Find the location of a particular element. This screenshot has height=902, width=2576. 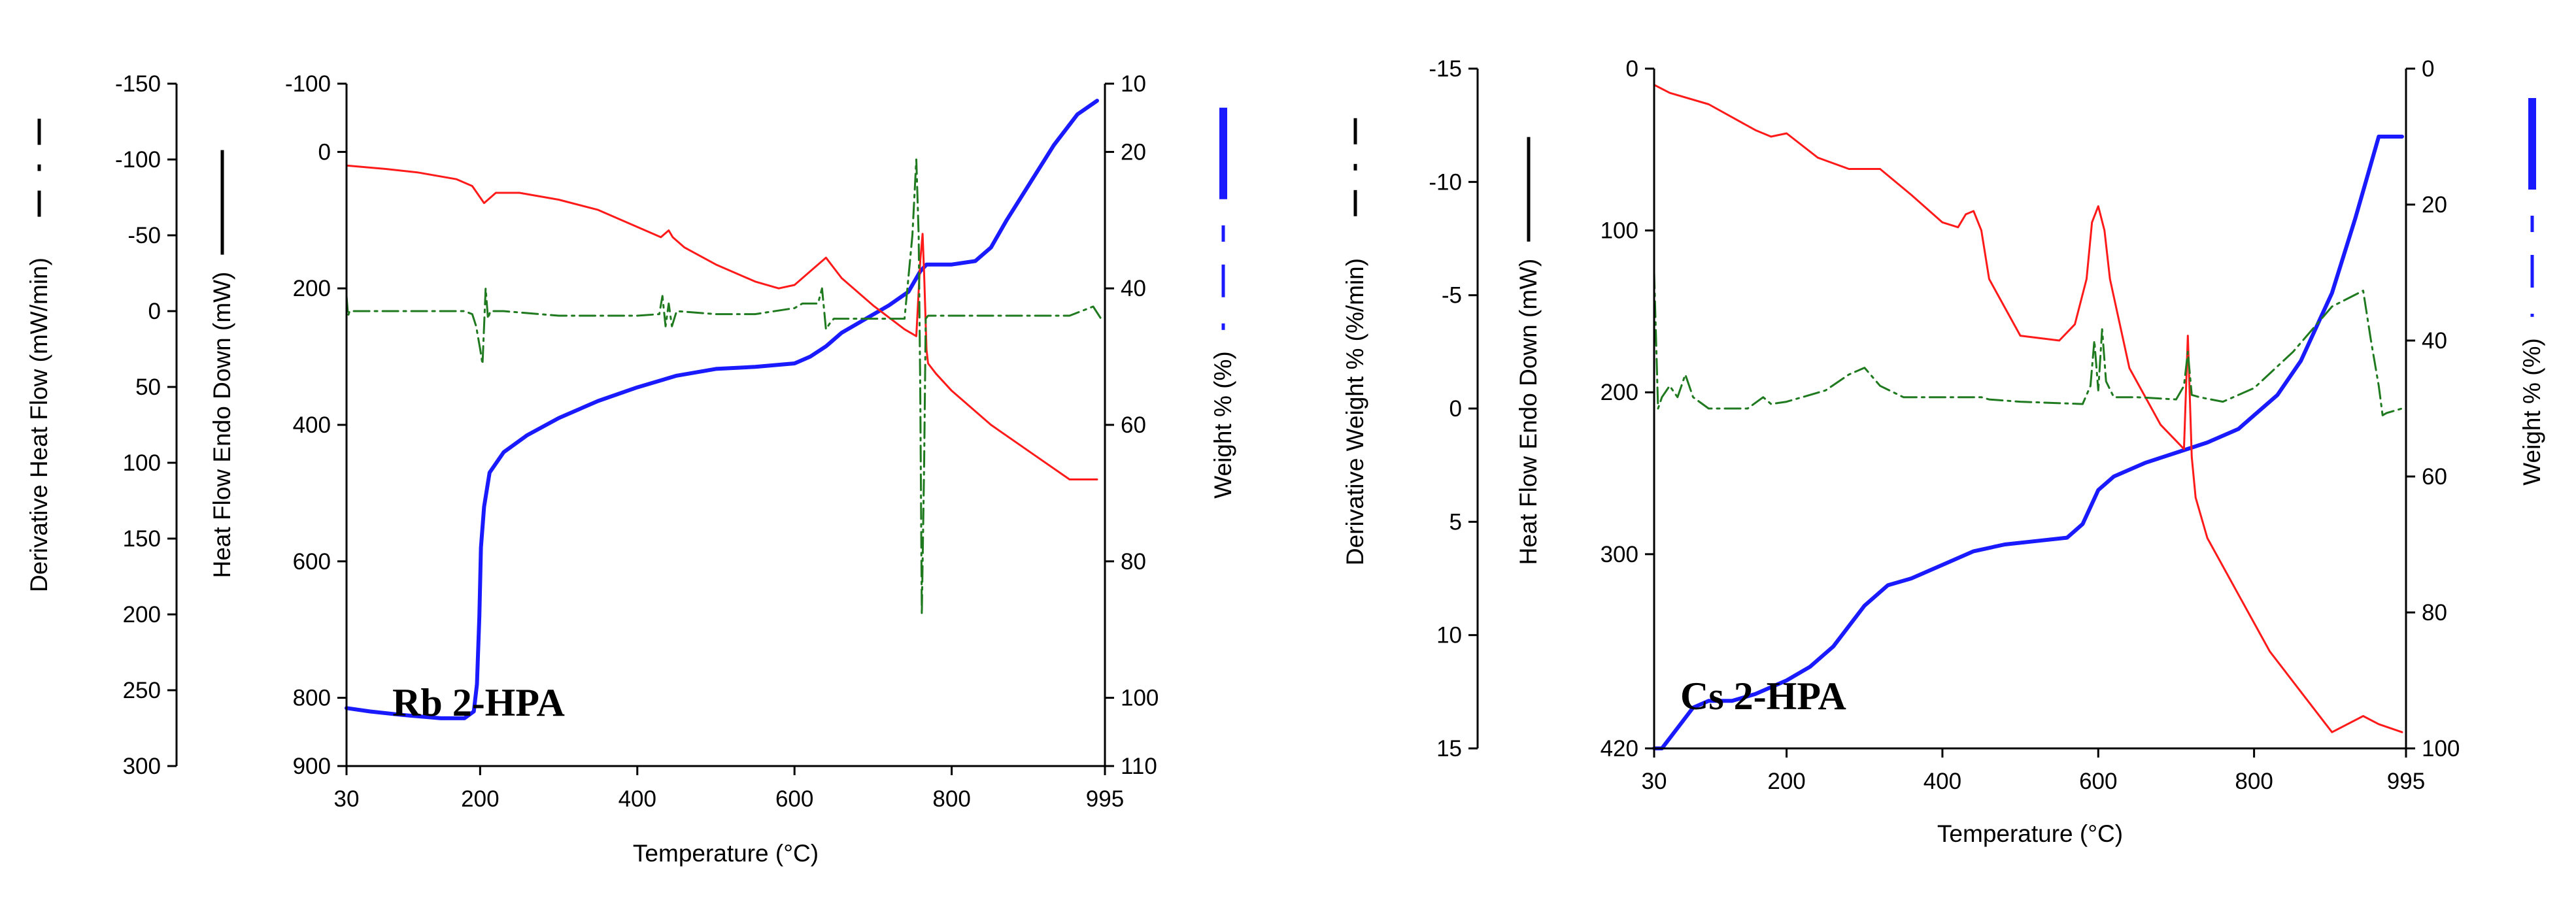

y-tick-label: -10 is located at coordinates (1445, 182).